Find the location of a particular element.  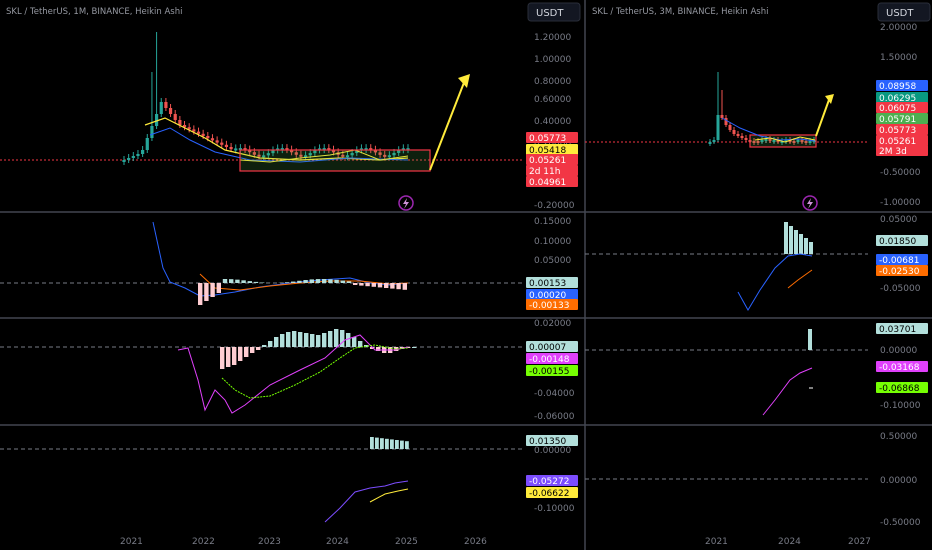

price-badge-label: -0.00148 is located at coordinates (549, 360).